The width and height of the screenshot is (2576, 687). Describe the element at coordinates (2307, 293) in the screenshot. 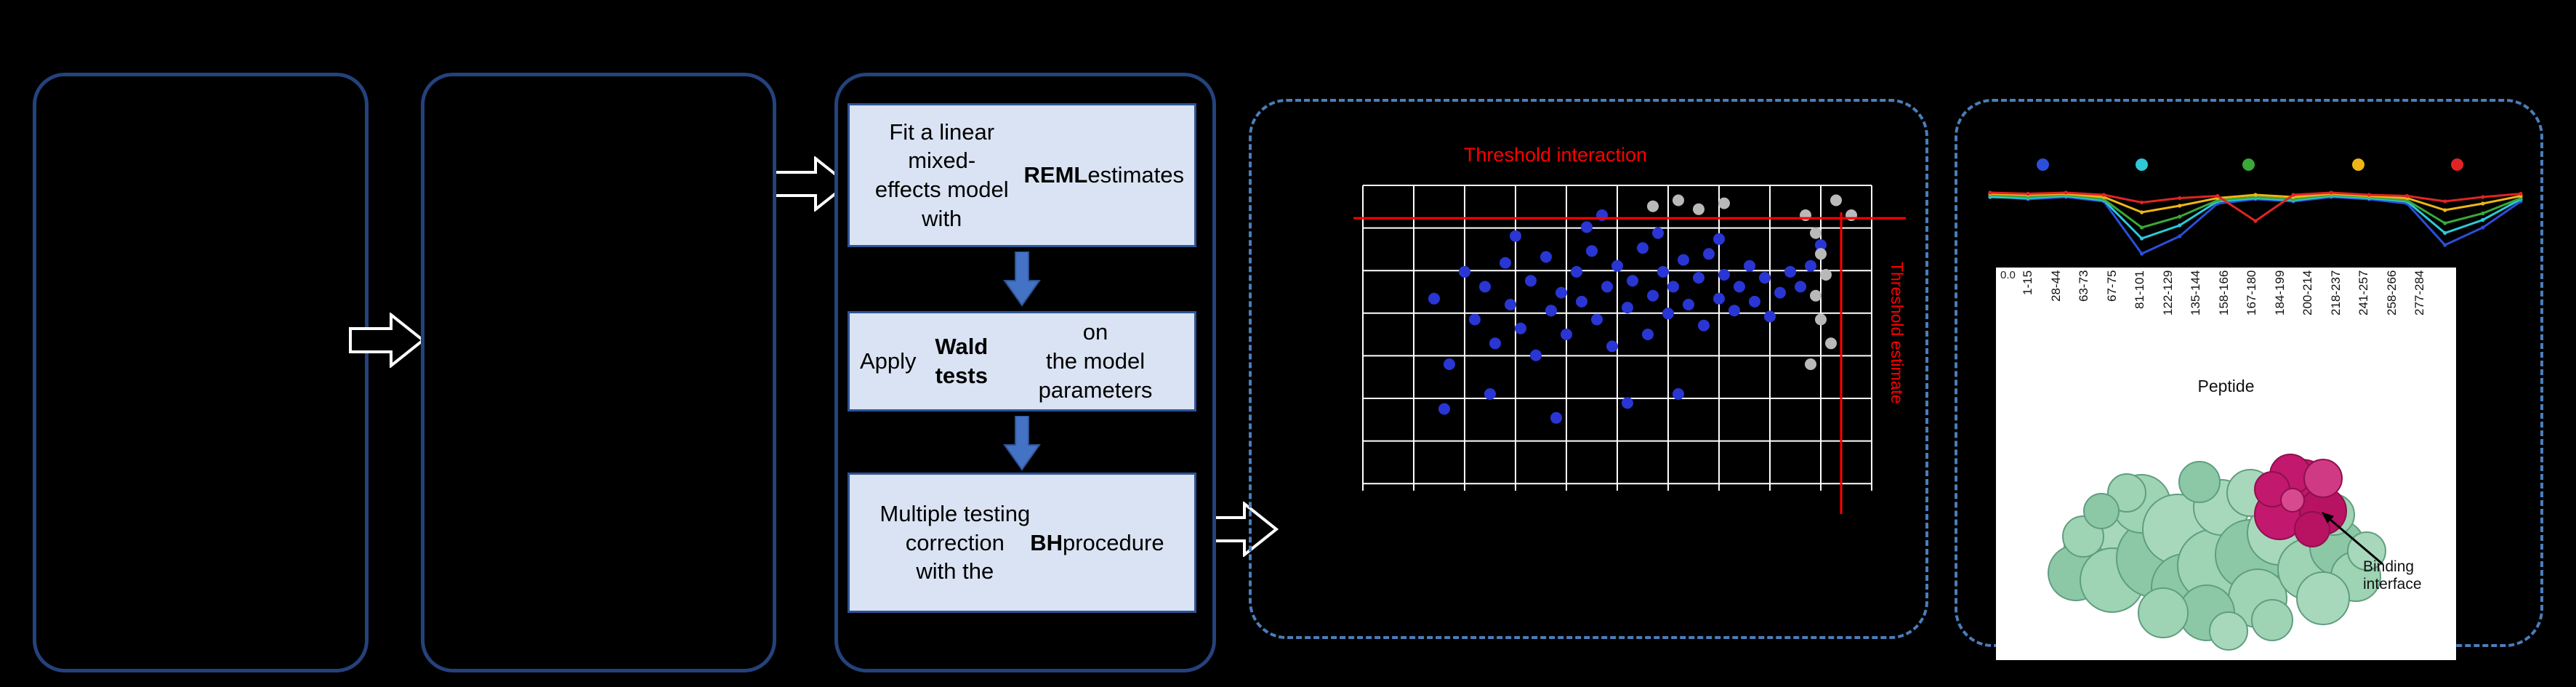

I see `peptide-tick-label: 200-214` at that location.